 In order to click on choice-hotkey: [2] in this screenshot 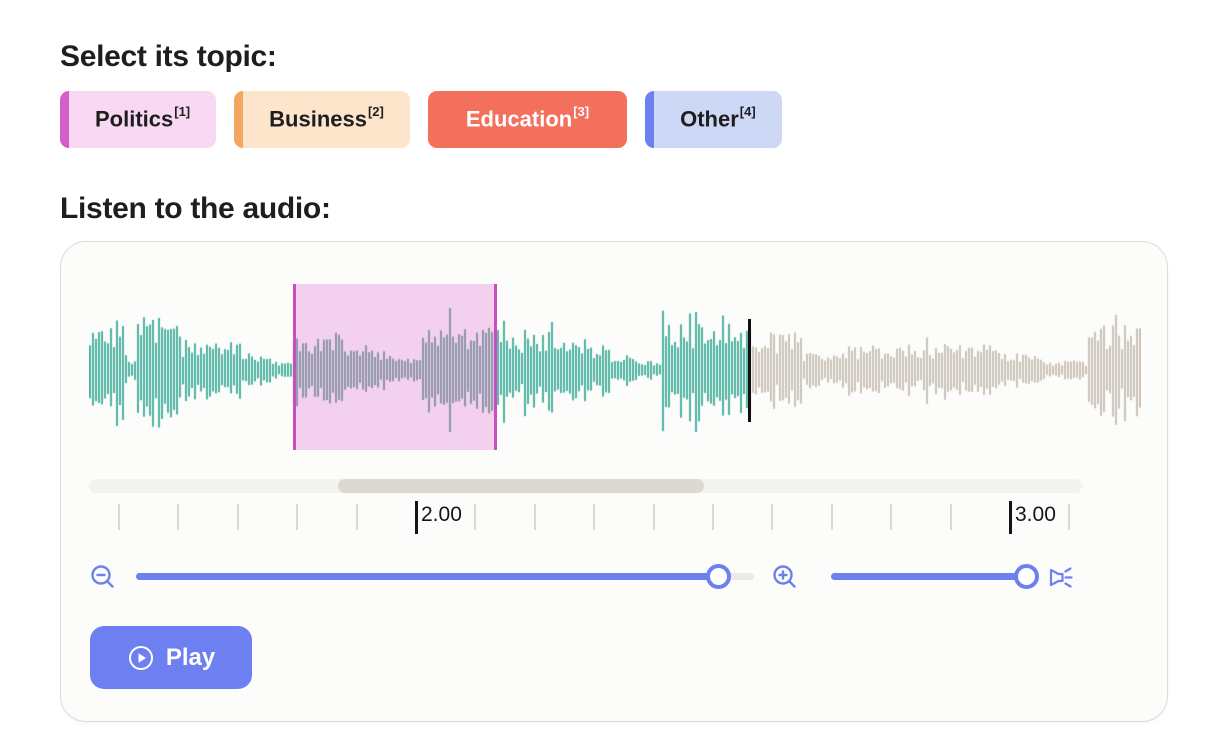, I will do `click(375, 112)`.